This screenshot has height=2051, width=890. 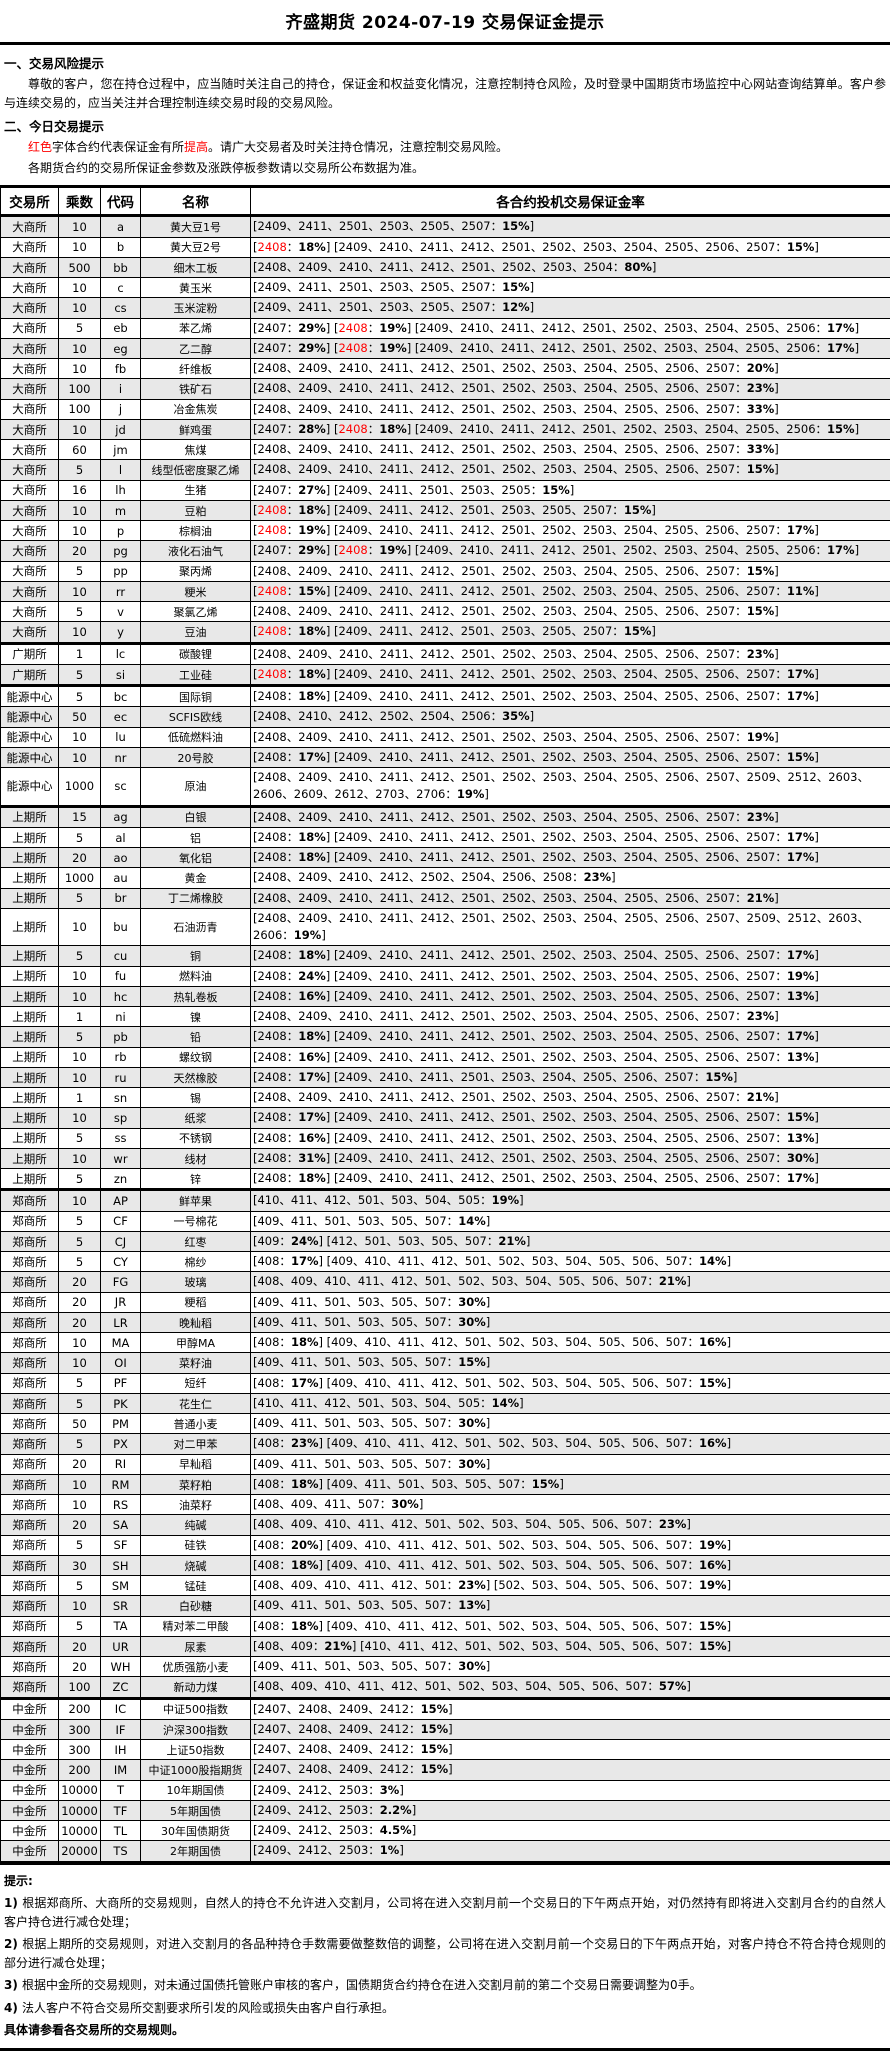 I want to click on cell-margin-rate: [2407、2408、2409、2412：15%], so click(x=570, y=1708).